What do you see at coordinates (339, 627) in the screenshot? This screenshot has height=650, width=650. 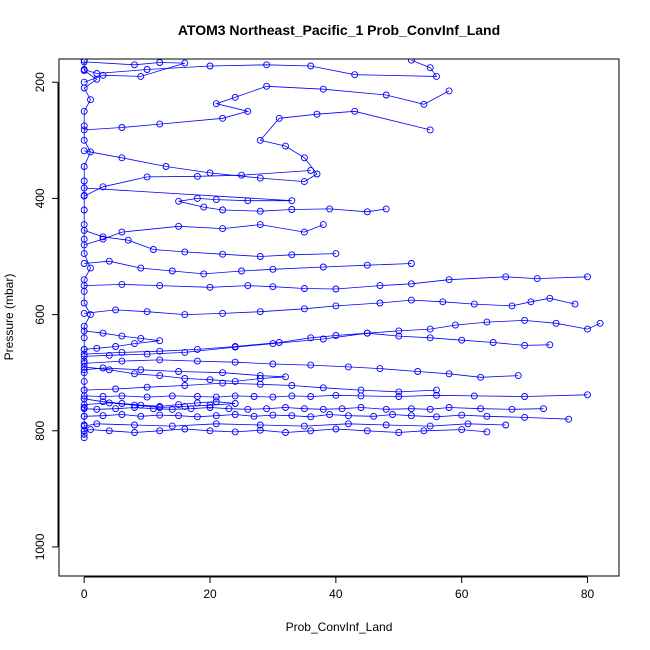 I see `x-axis-label: Prob_ConvInf_Land` at bounding box center [339, 627].